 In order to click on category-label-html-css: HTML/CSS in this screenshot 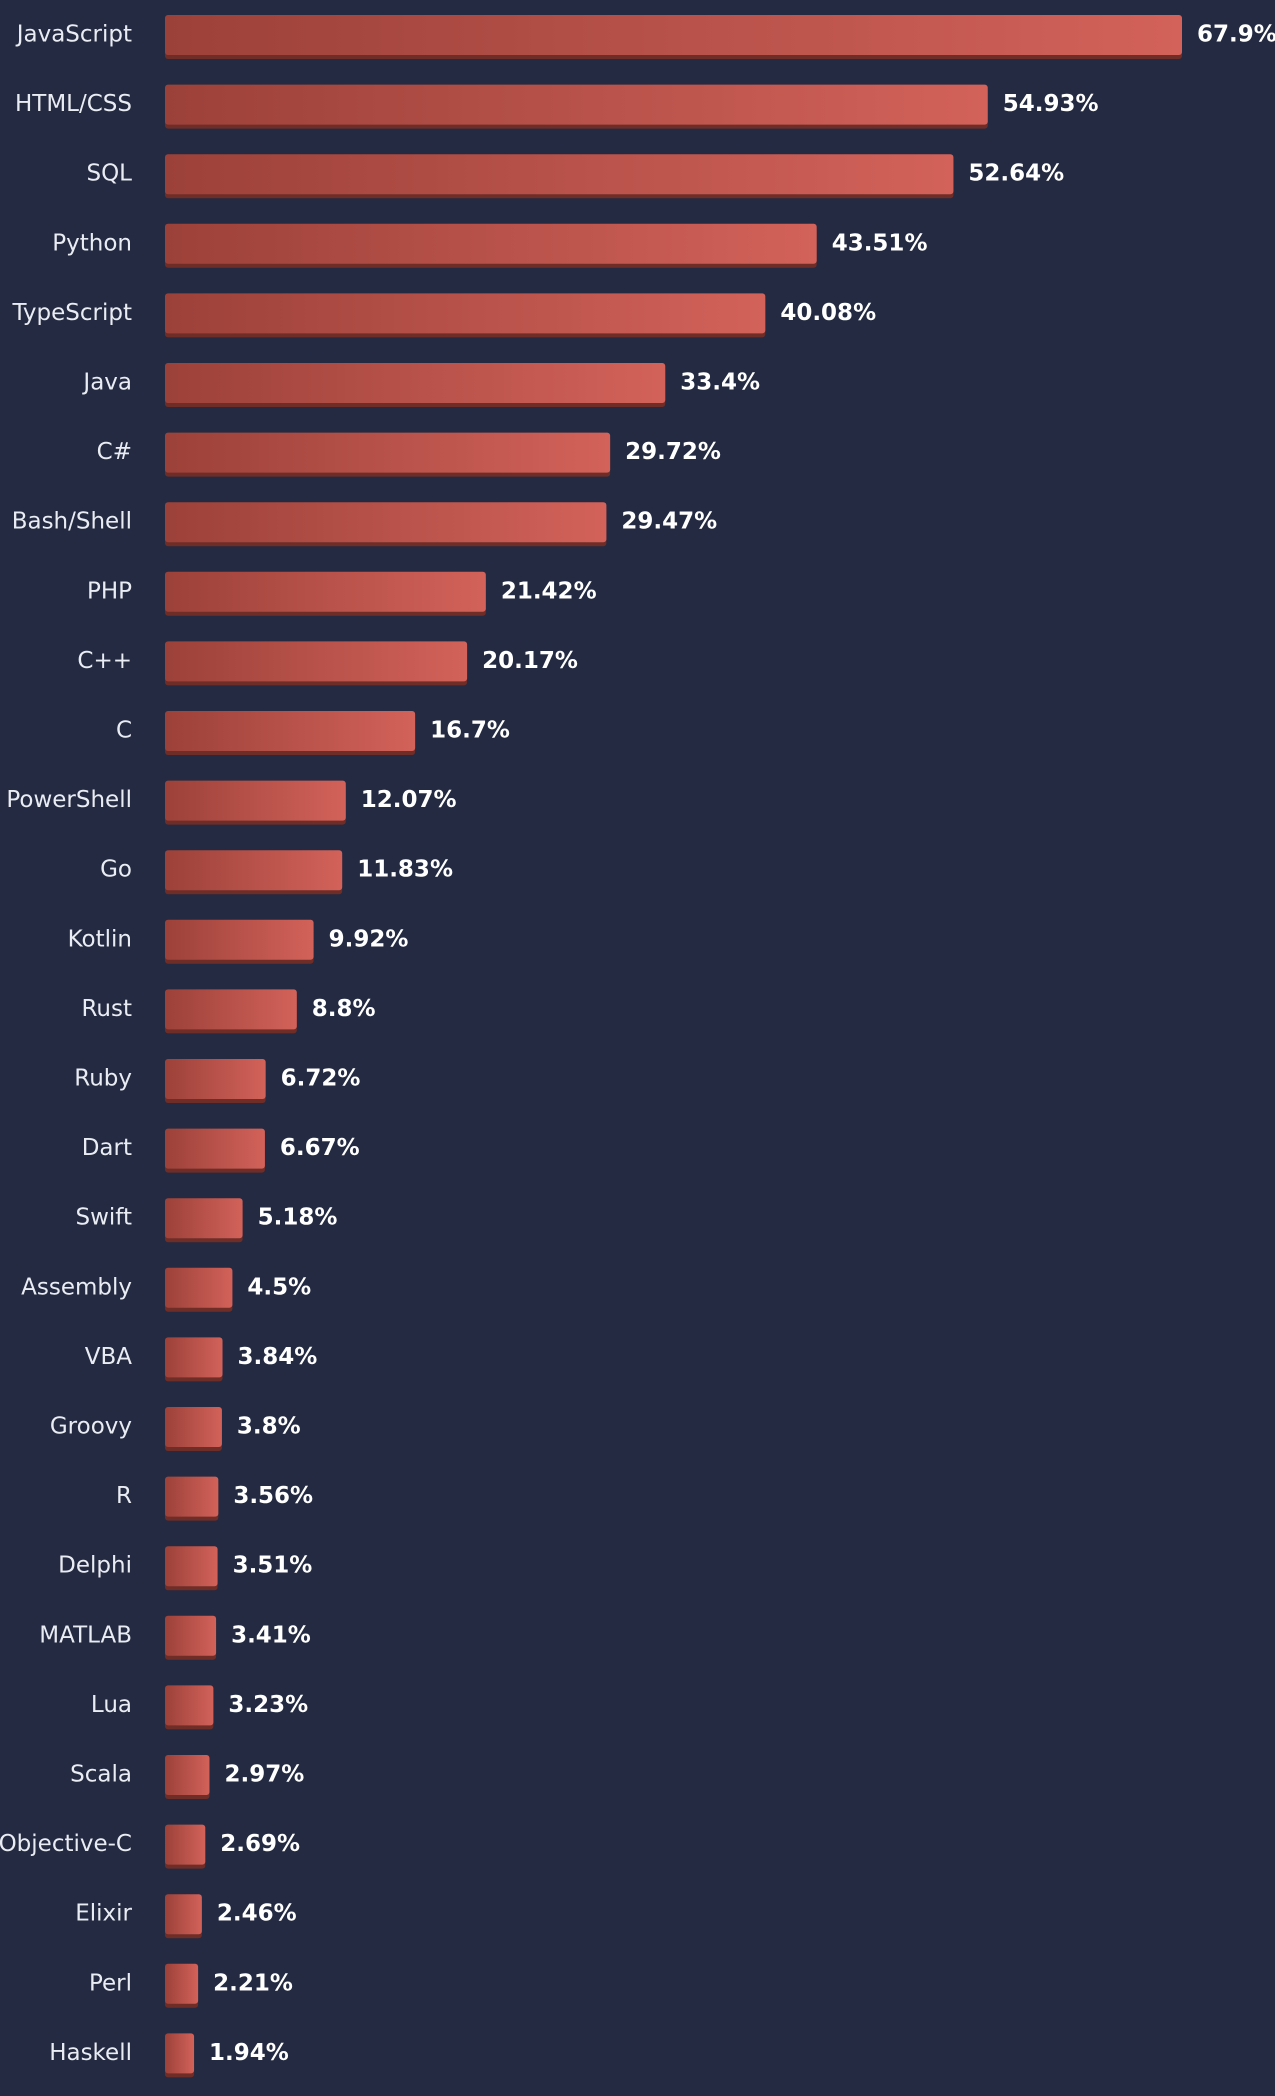, I will do `click(73, 104)`.